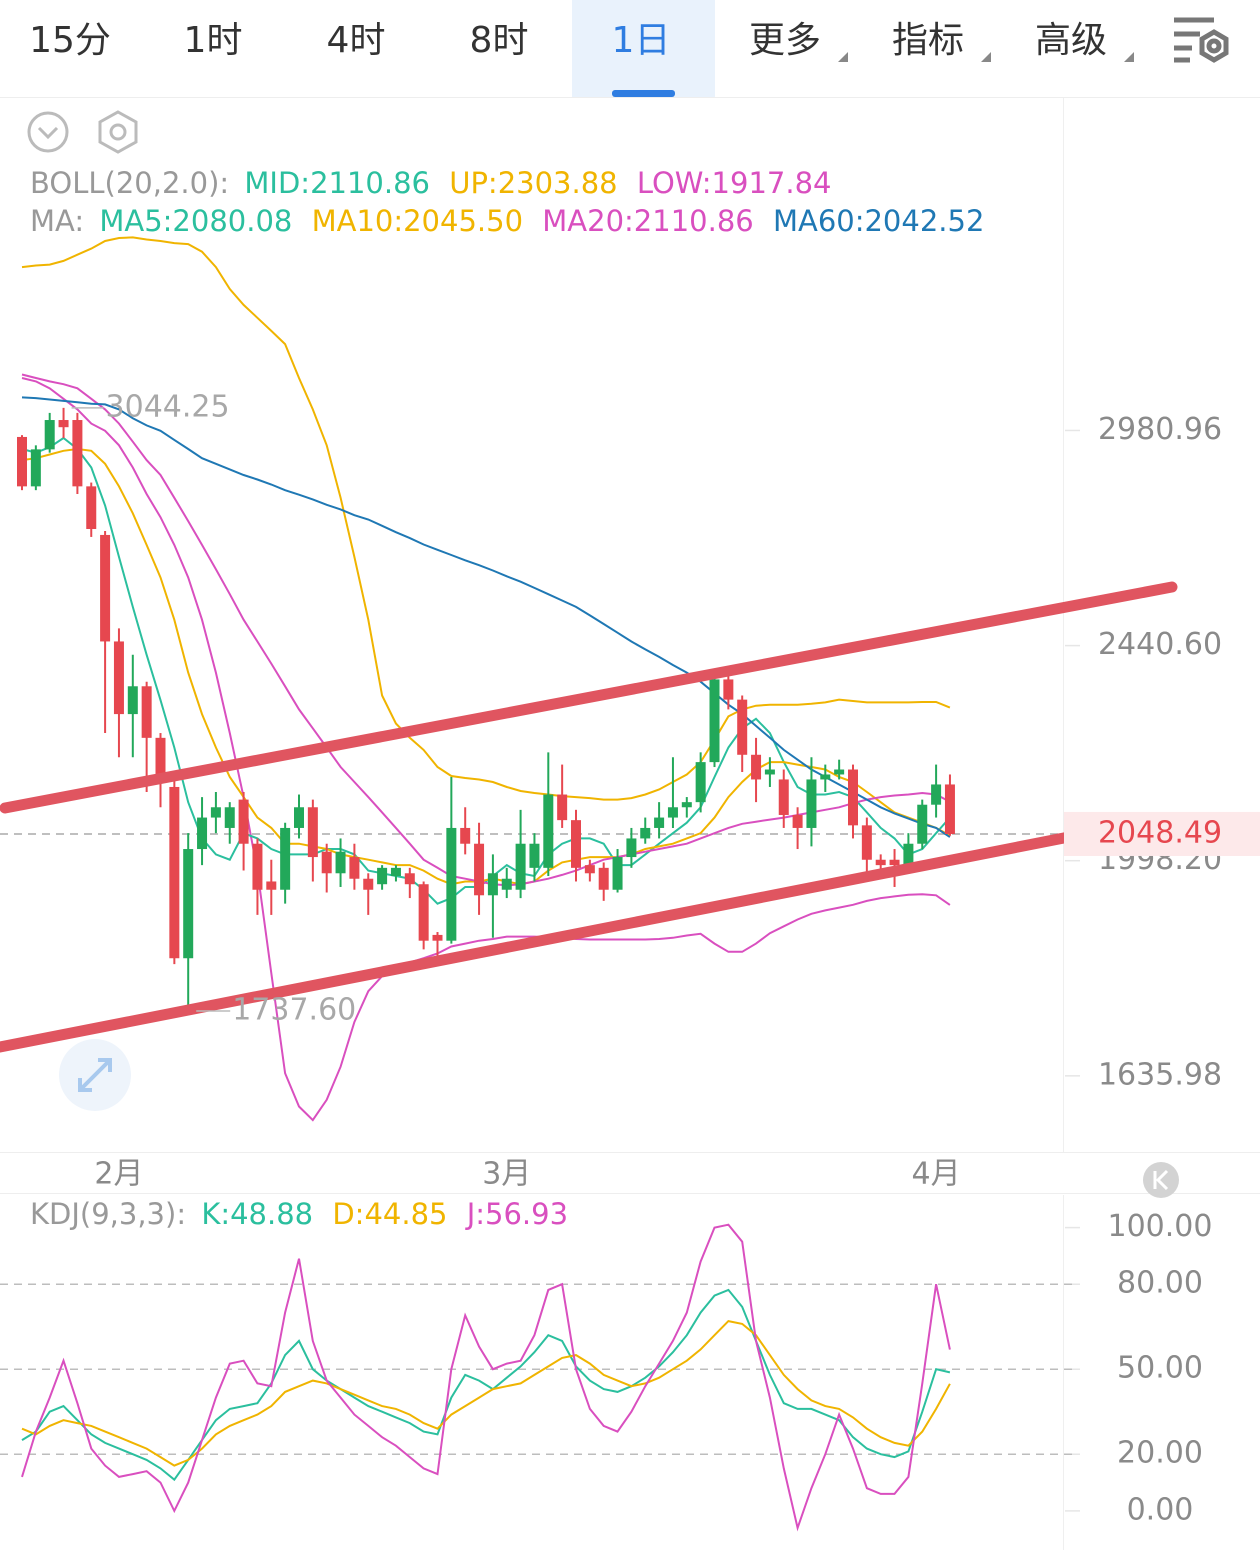  What do you see at coordinates (1201, 40) in the screenshot?
I see `settings-icon` at bounding box center [1201, 40].